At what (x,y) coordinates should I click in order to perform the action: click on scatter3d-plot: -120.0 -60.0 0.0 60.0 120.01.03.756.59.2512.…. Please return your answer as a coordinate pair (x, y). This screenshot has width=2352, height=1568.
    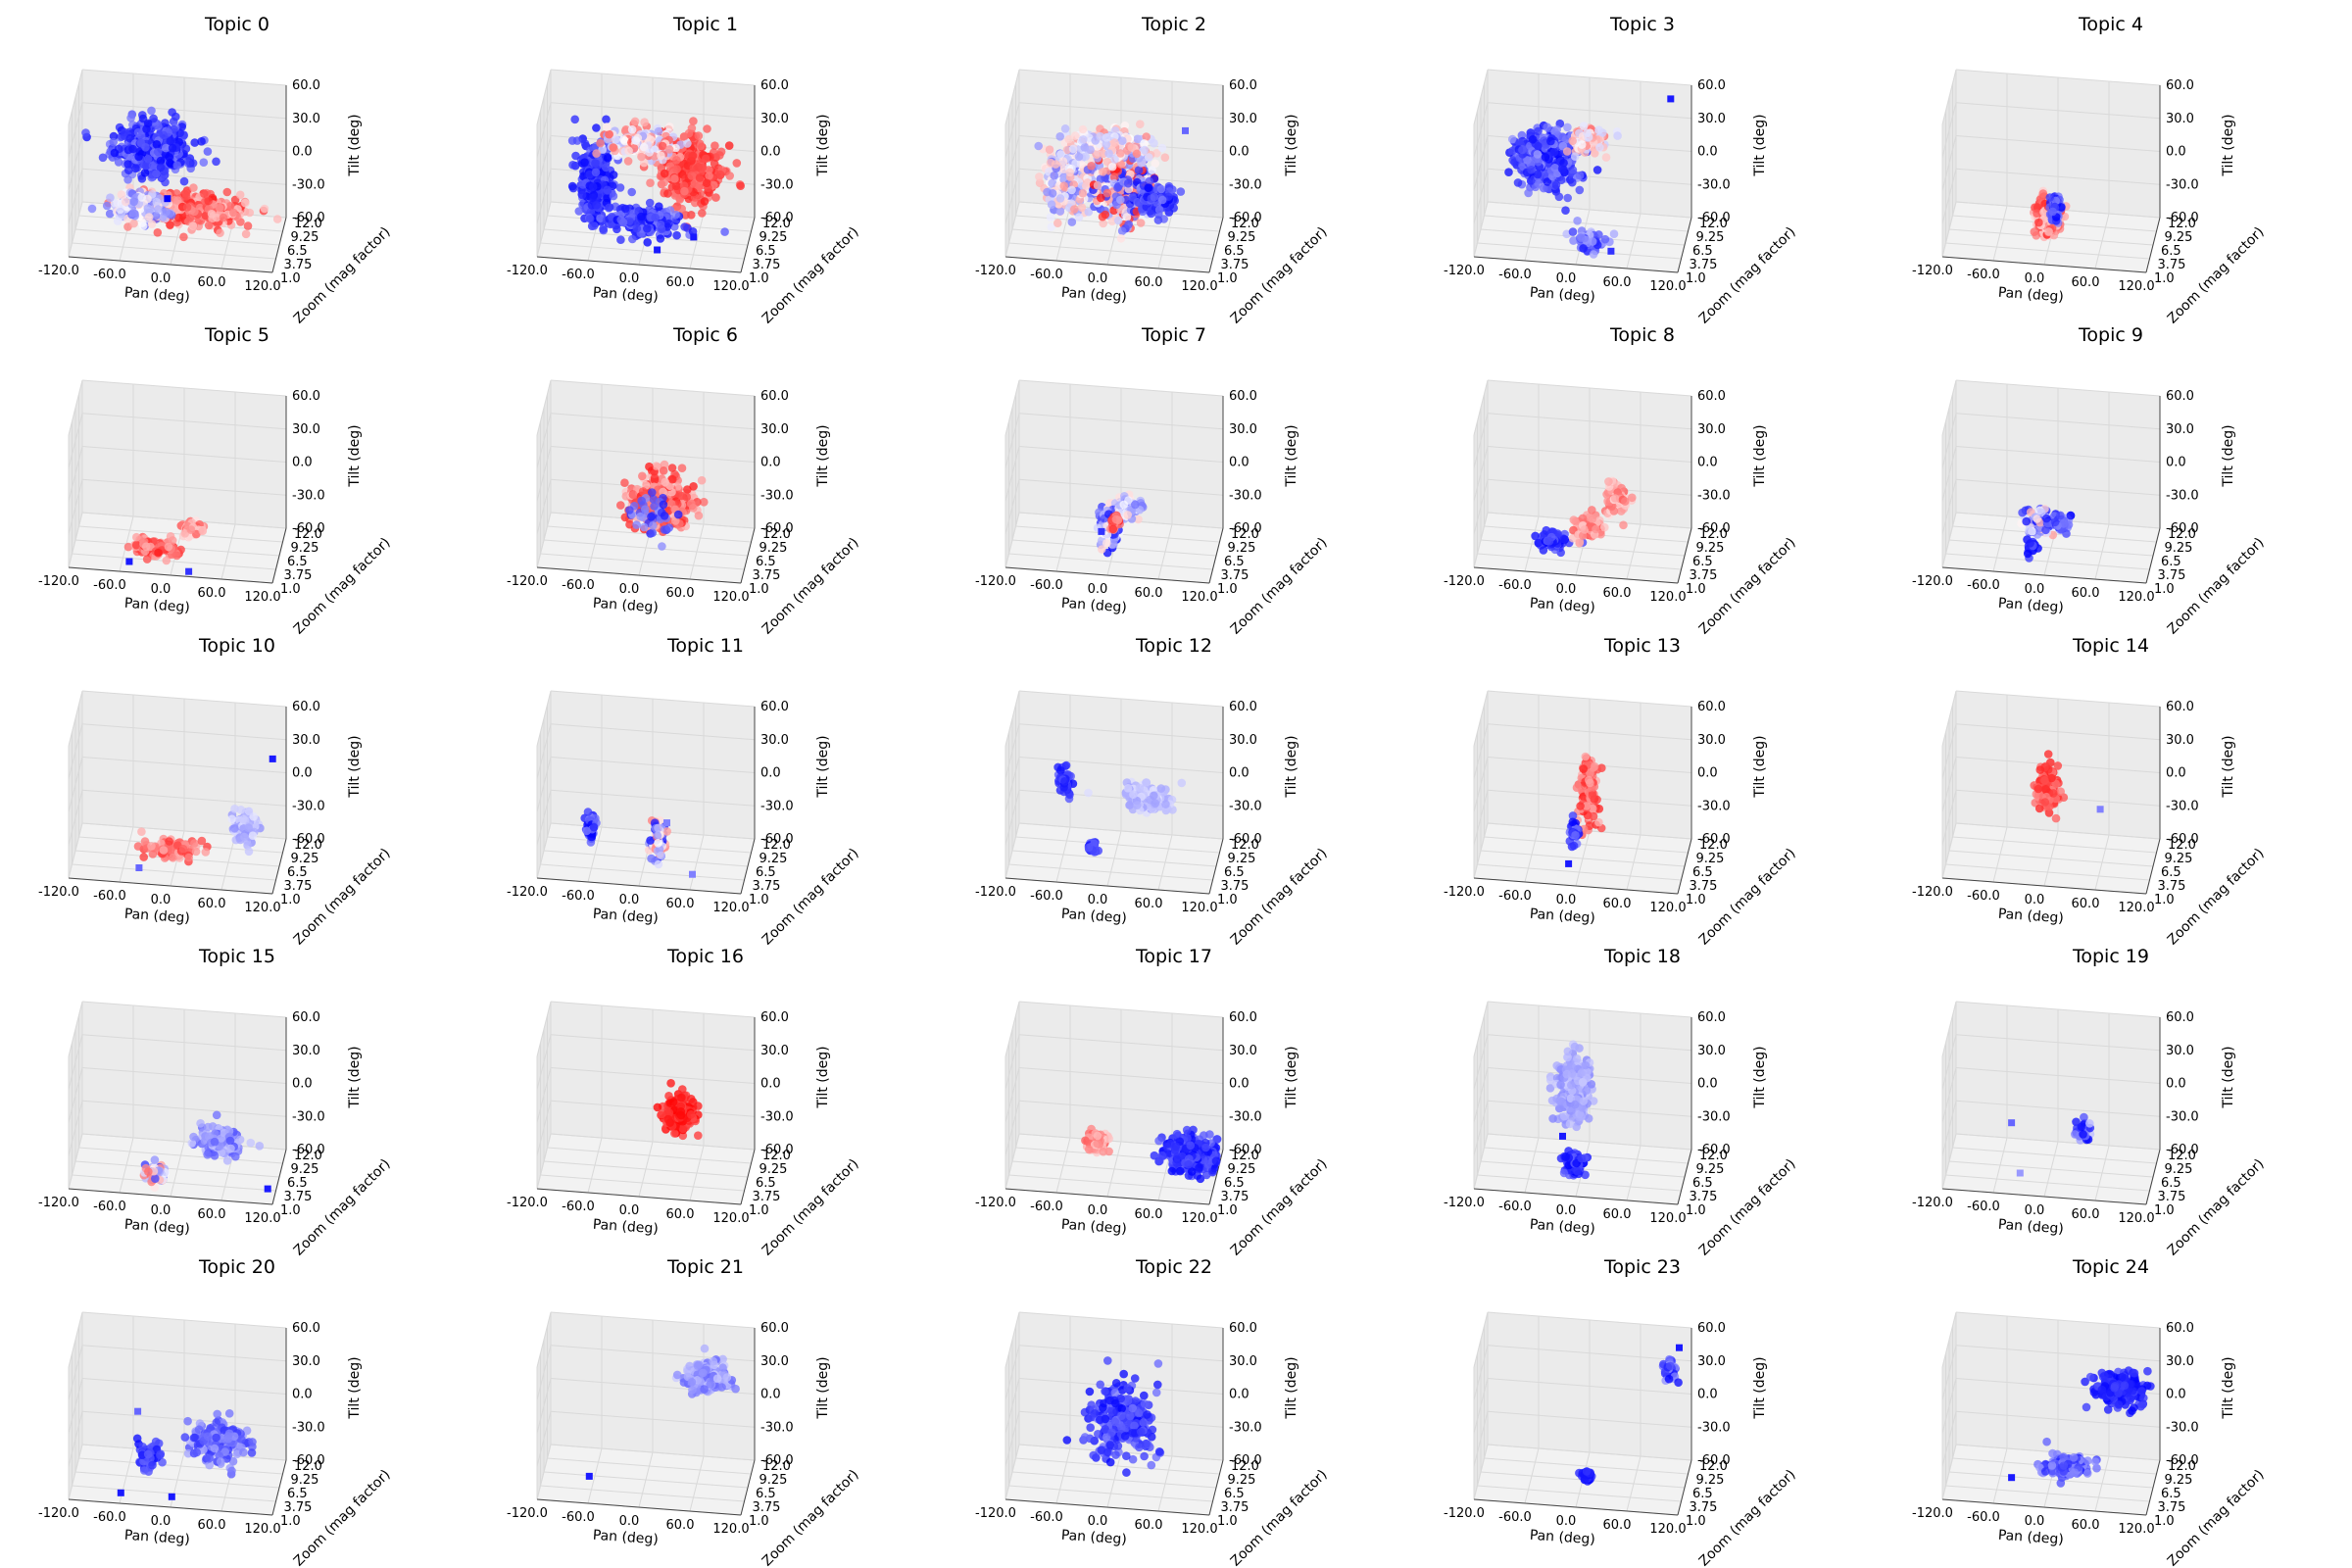
    Looking at the image, I should click on (2090, 508).